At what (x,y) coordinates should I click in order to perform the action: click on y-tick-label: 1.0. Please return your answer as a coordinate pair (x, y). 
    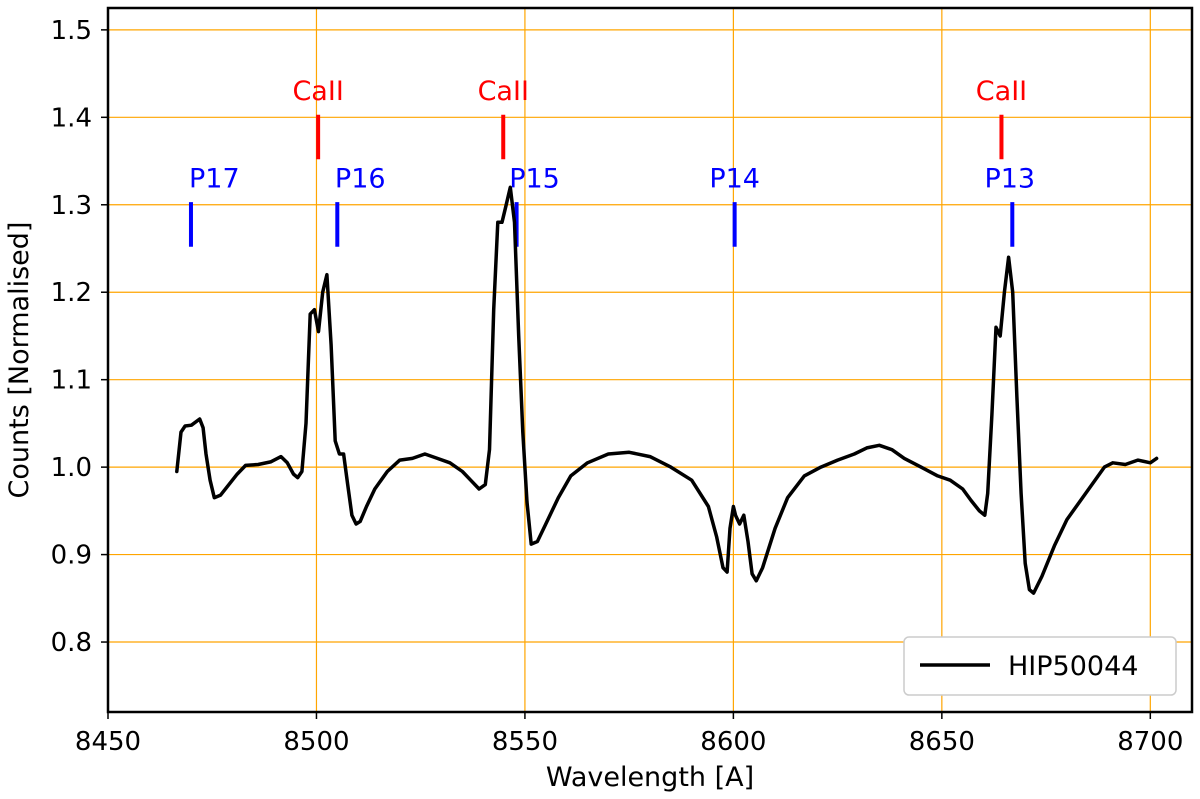
    Looking at the image, I should click on (71, 468).